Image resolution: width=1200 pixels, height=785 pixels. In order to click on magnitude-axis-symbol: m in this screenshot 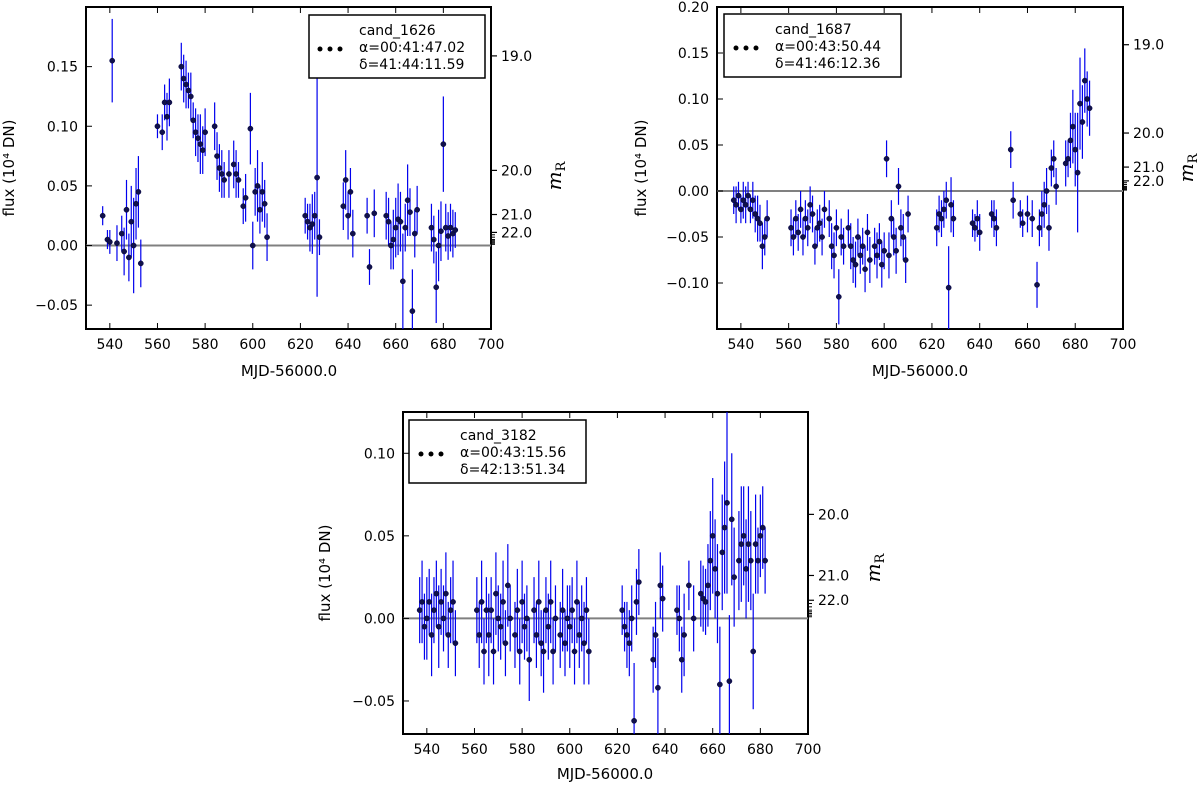, I will do `click(1186, 172)`.